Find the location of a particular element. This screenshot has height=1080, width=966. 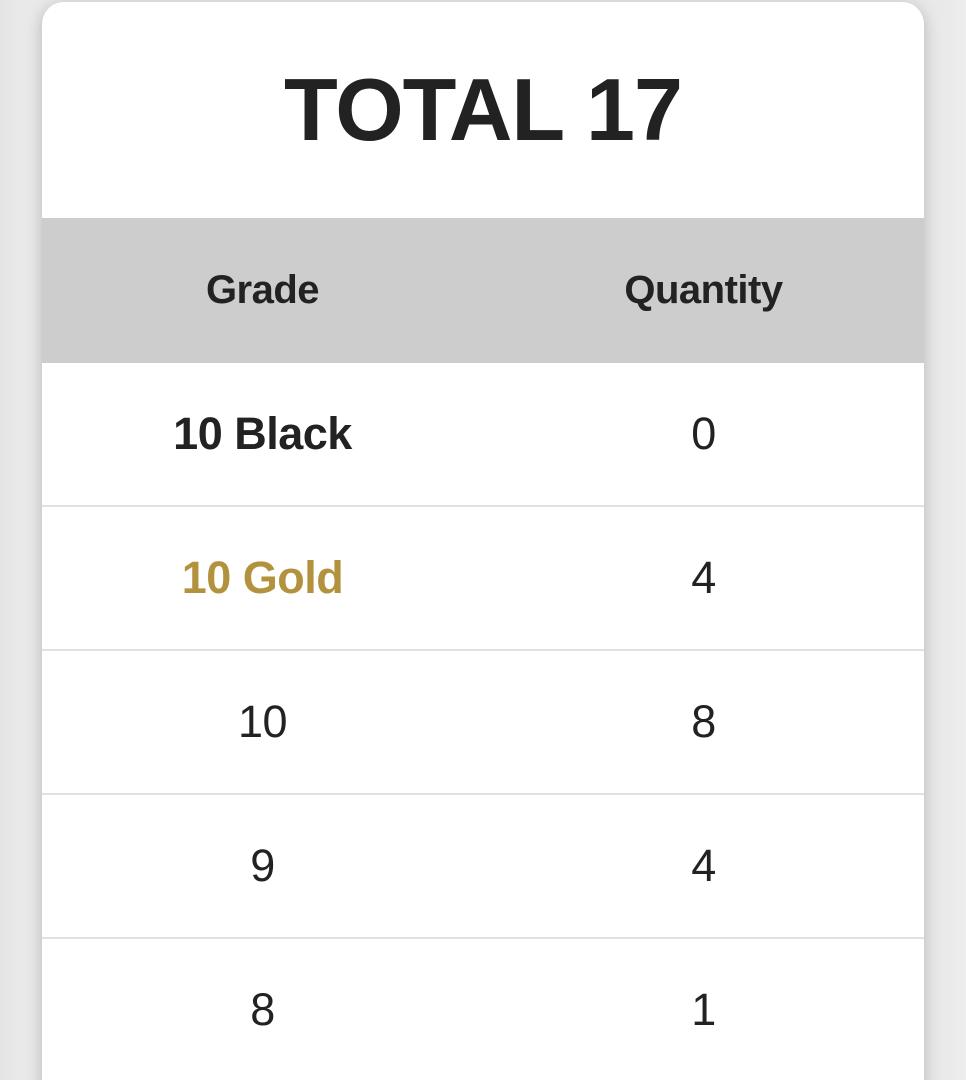

table-row-10: 10 8 is located at coordinates (483, 723).